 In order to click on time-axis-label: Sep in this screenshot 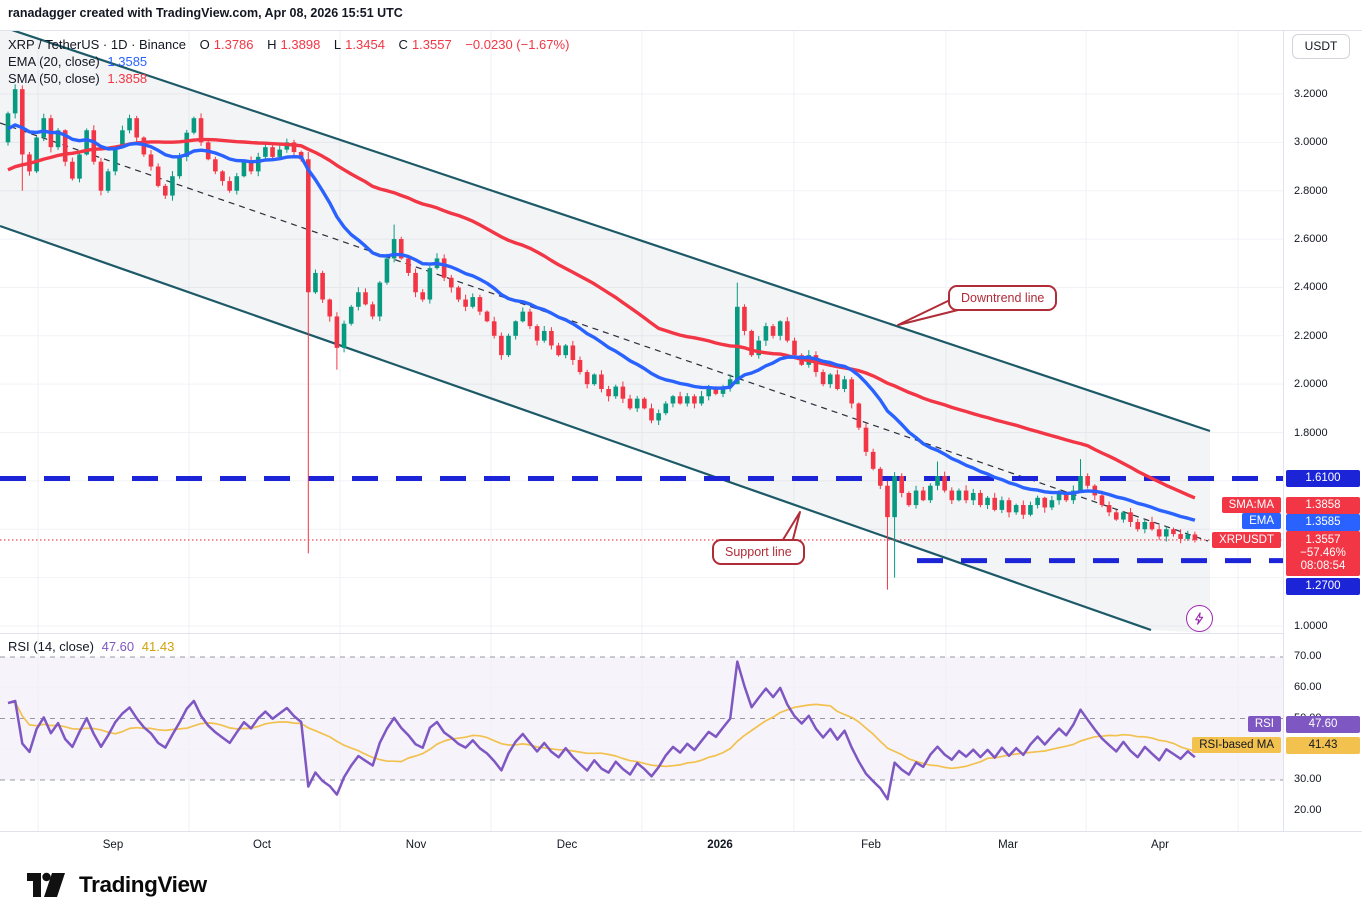, I will do `click(113, 845)`.